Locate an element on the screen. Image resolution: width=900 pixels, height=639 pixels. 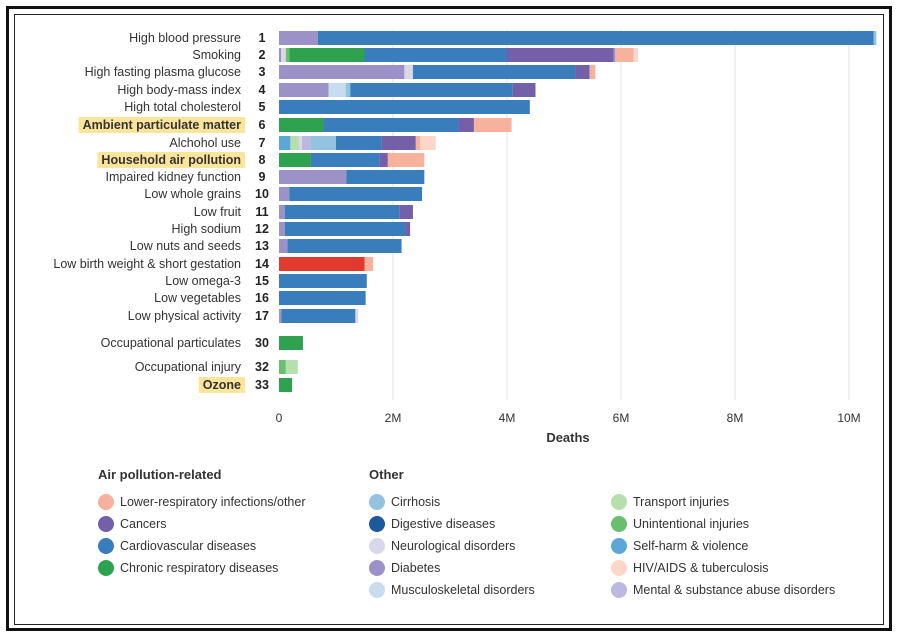
row-label: High fasting plasma glucose is located at coordinates (163, 72).